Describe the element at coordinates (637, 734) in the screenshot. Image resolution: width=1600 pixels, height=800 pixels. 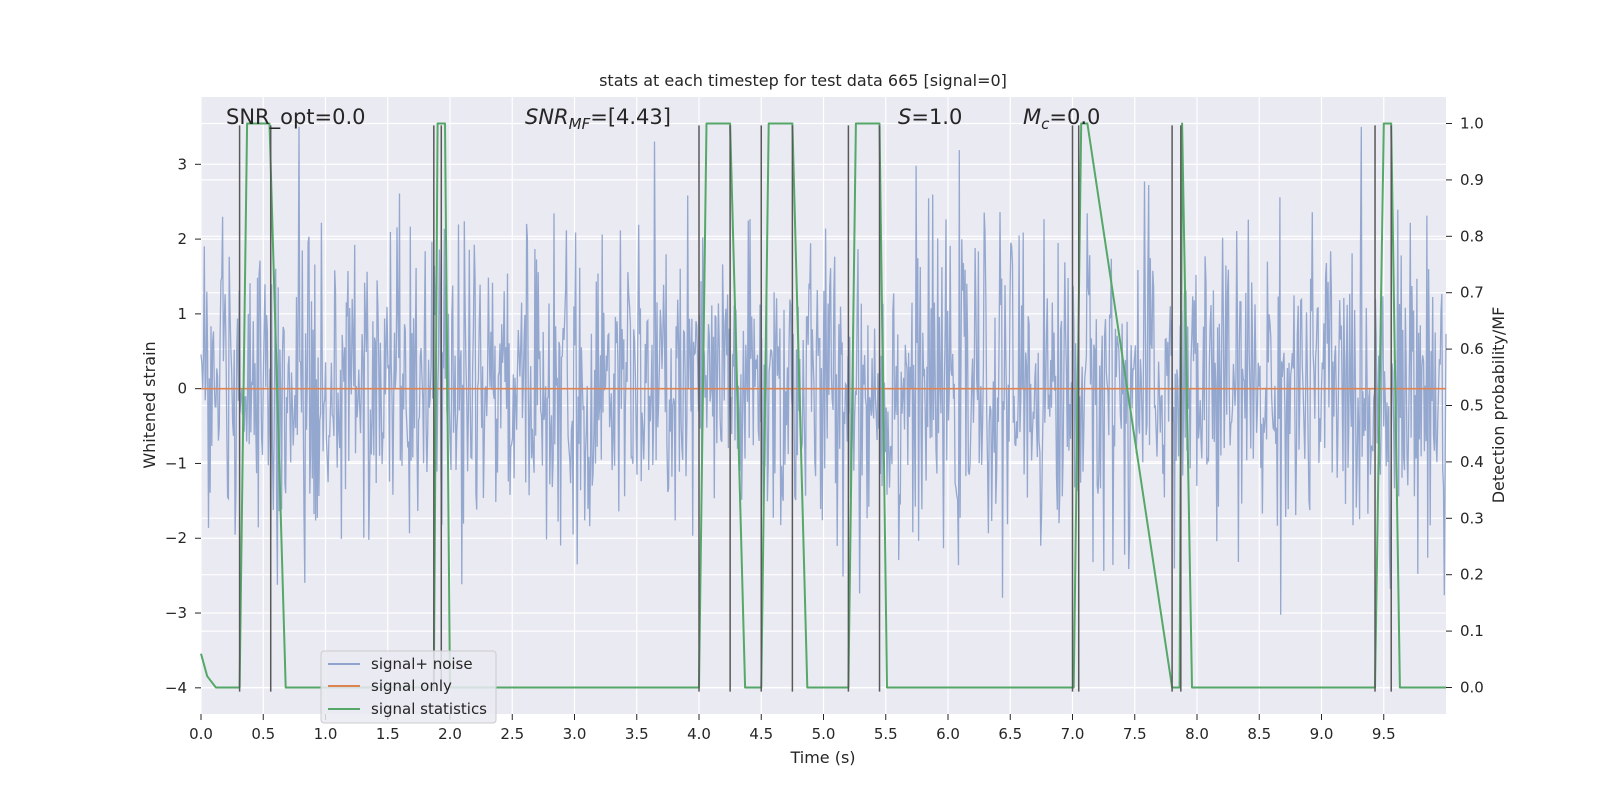
I see `x-tick-label-7: 3.5` at that location.